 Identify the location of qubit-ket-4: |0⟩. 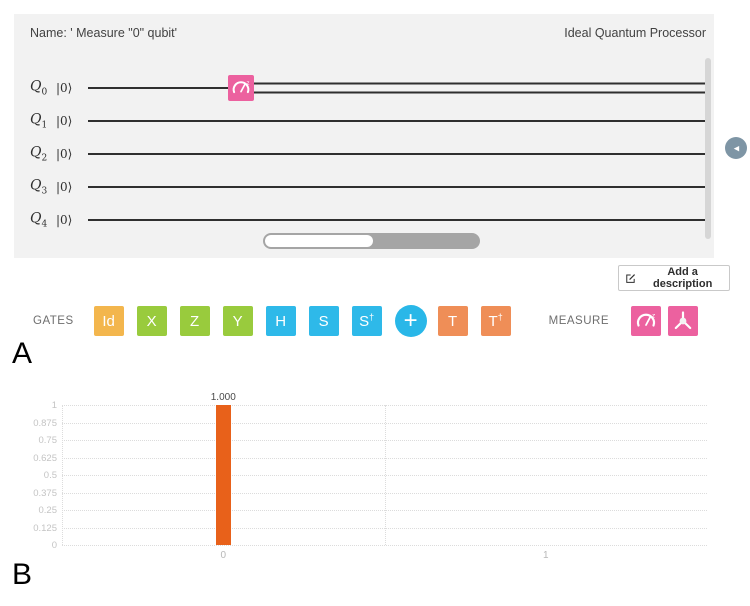
(64, 220).